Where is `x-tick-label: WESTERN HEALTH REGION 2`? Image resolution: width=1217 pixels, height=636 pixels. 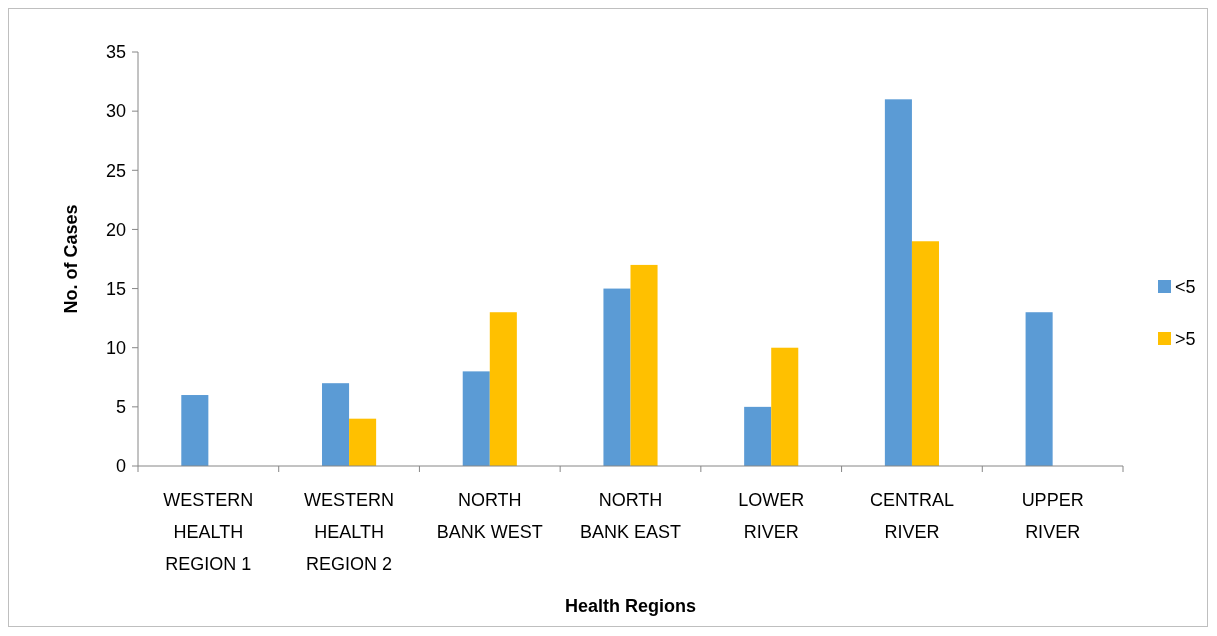
x-tick-label: WESTERN HEALTH REGION 2 is located at coordinates (349, 532).